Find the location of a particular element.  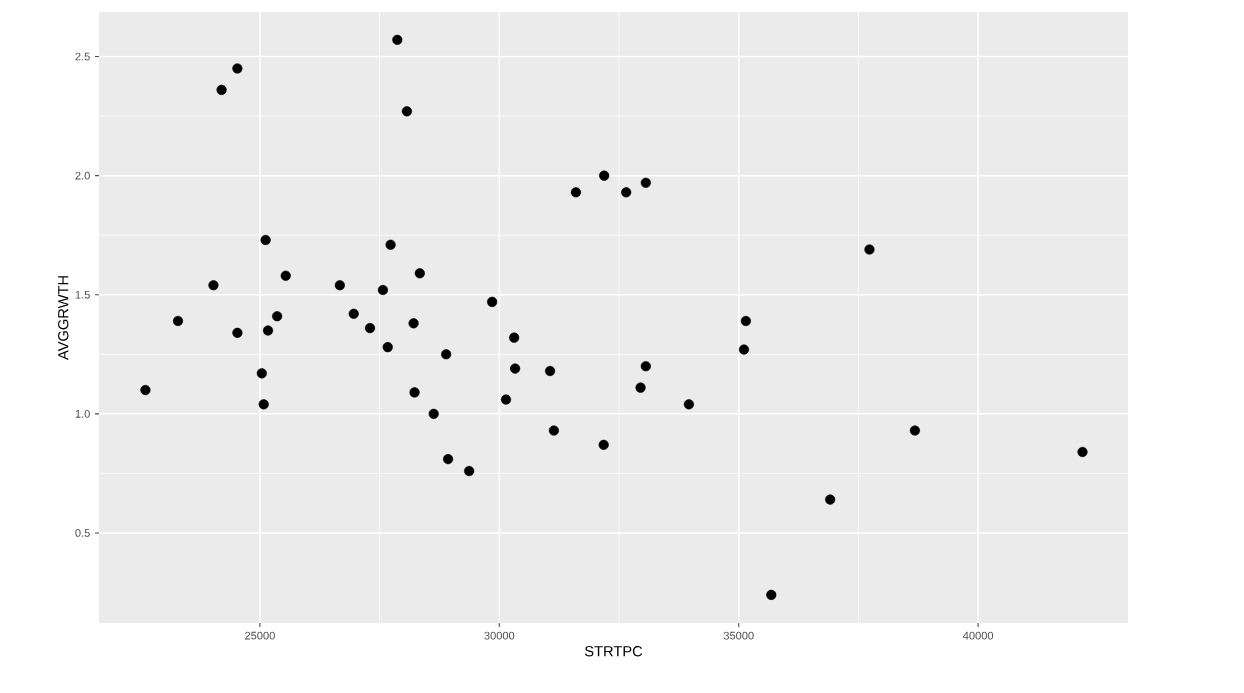

y-tick-label: 1.0 is located at coordinates (82, 413).